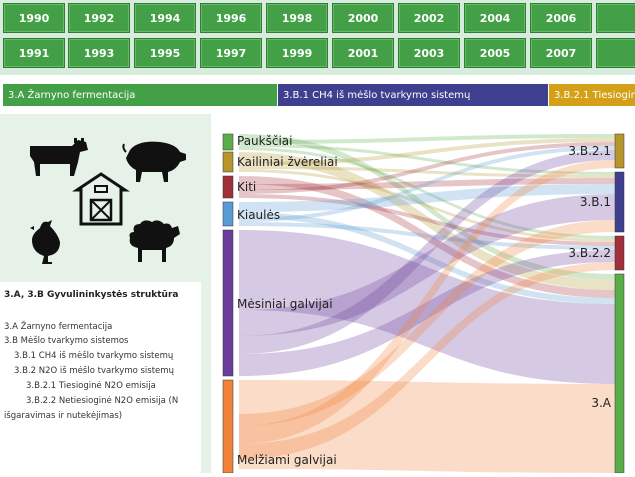 The height and width of the screenshot is (477, 635). What do you see at coordinates (154, 161) in the screenshot?
I see `pig-icon` at bounding box center [154, 161].